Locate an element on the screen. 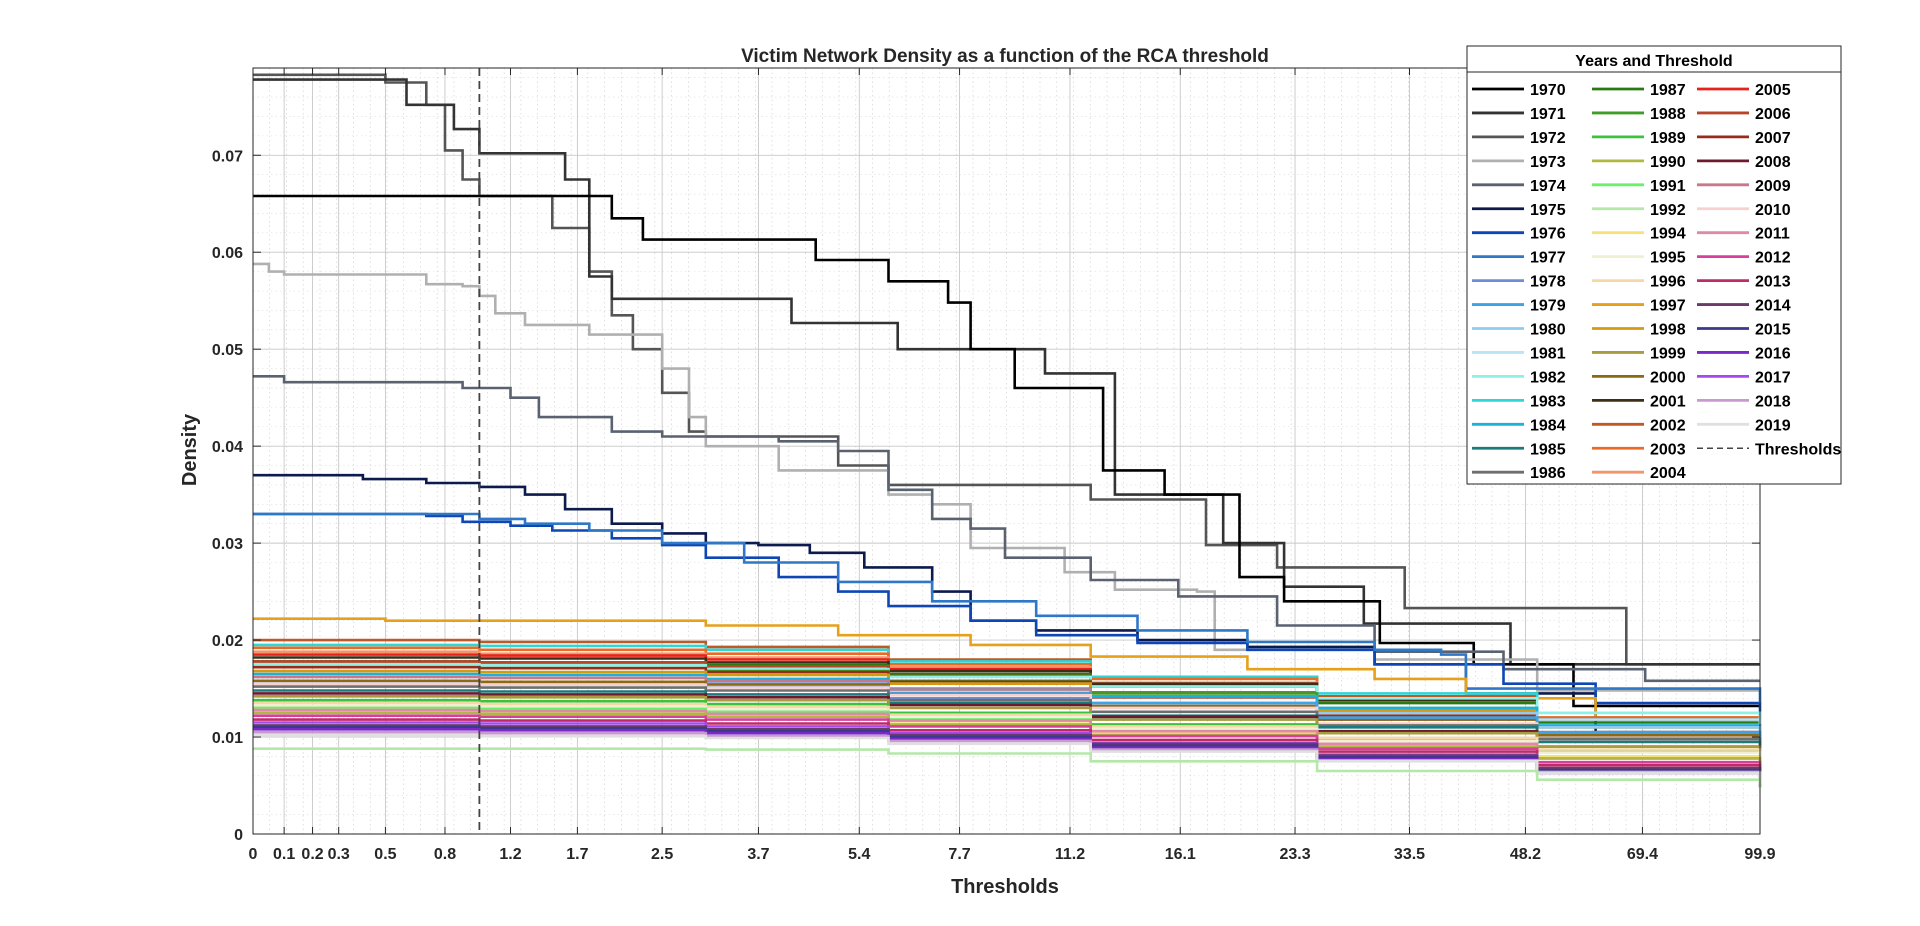 The image size is (1920, 926). legend-label: 2019 is located at coordinates (1773, 425).